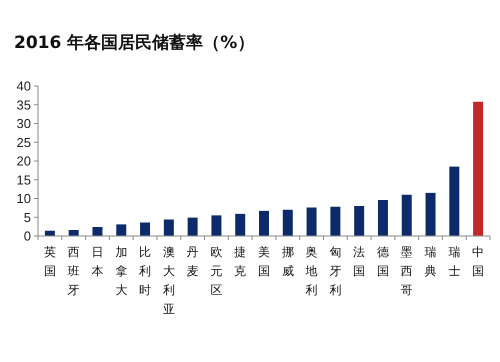 The width and height of the screenshot is (500, 362). What do you see at coordinates (23, 180) in the screenshot?
I see `y-tick-label: 15` at bounding box center [23, 180].